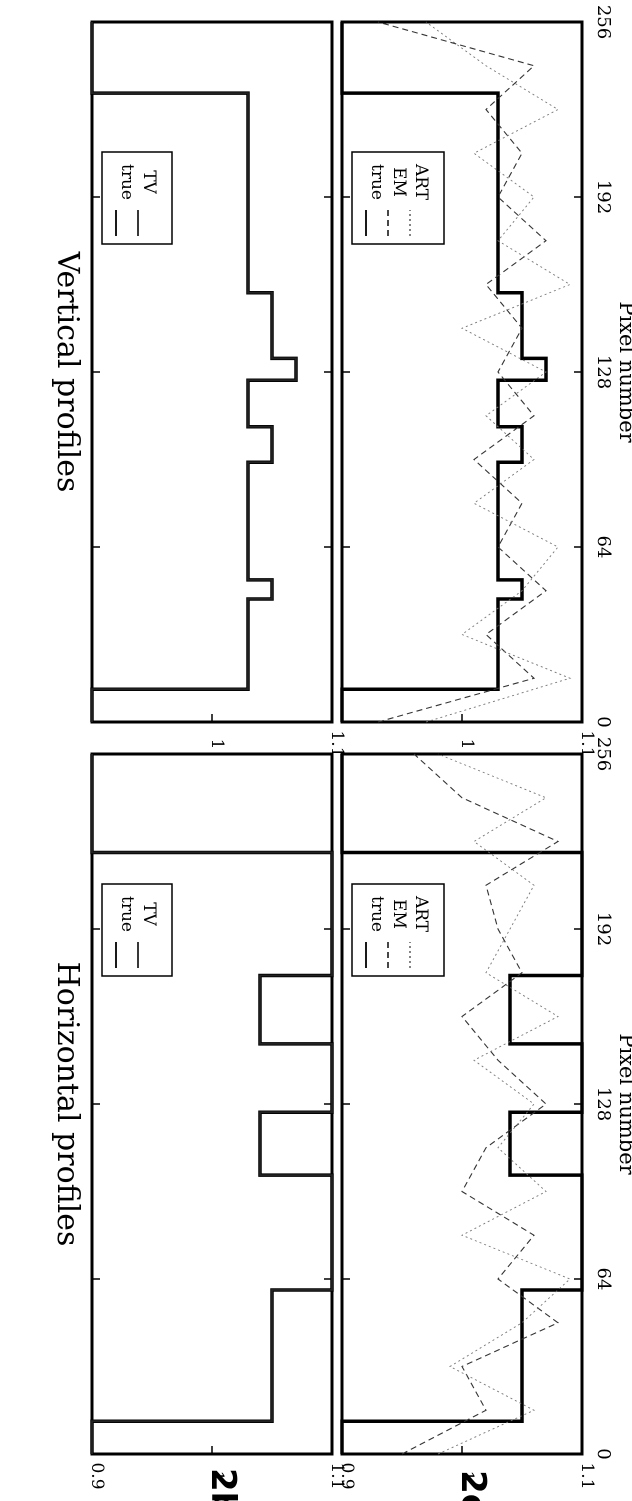  Describe the element at coordinates (473, 1485) in the screenshot. I see `row-label-2c: 2c` at that location.